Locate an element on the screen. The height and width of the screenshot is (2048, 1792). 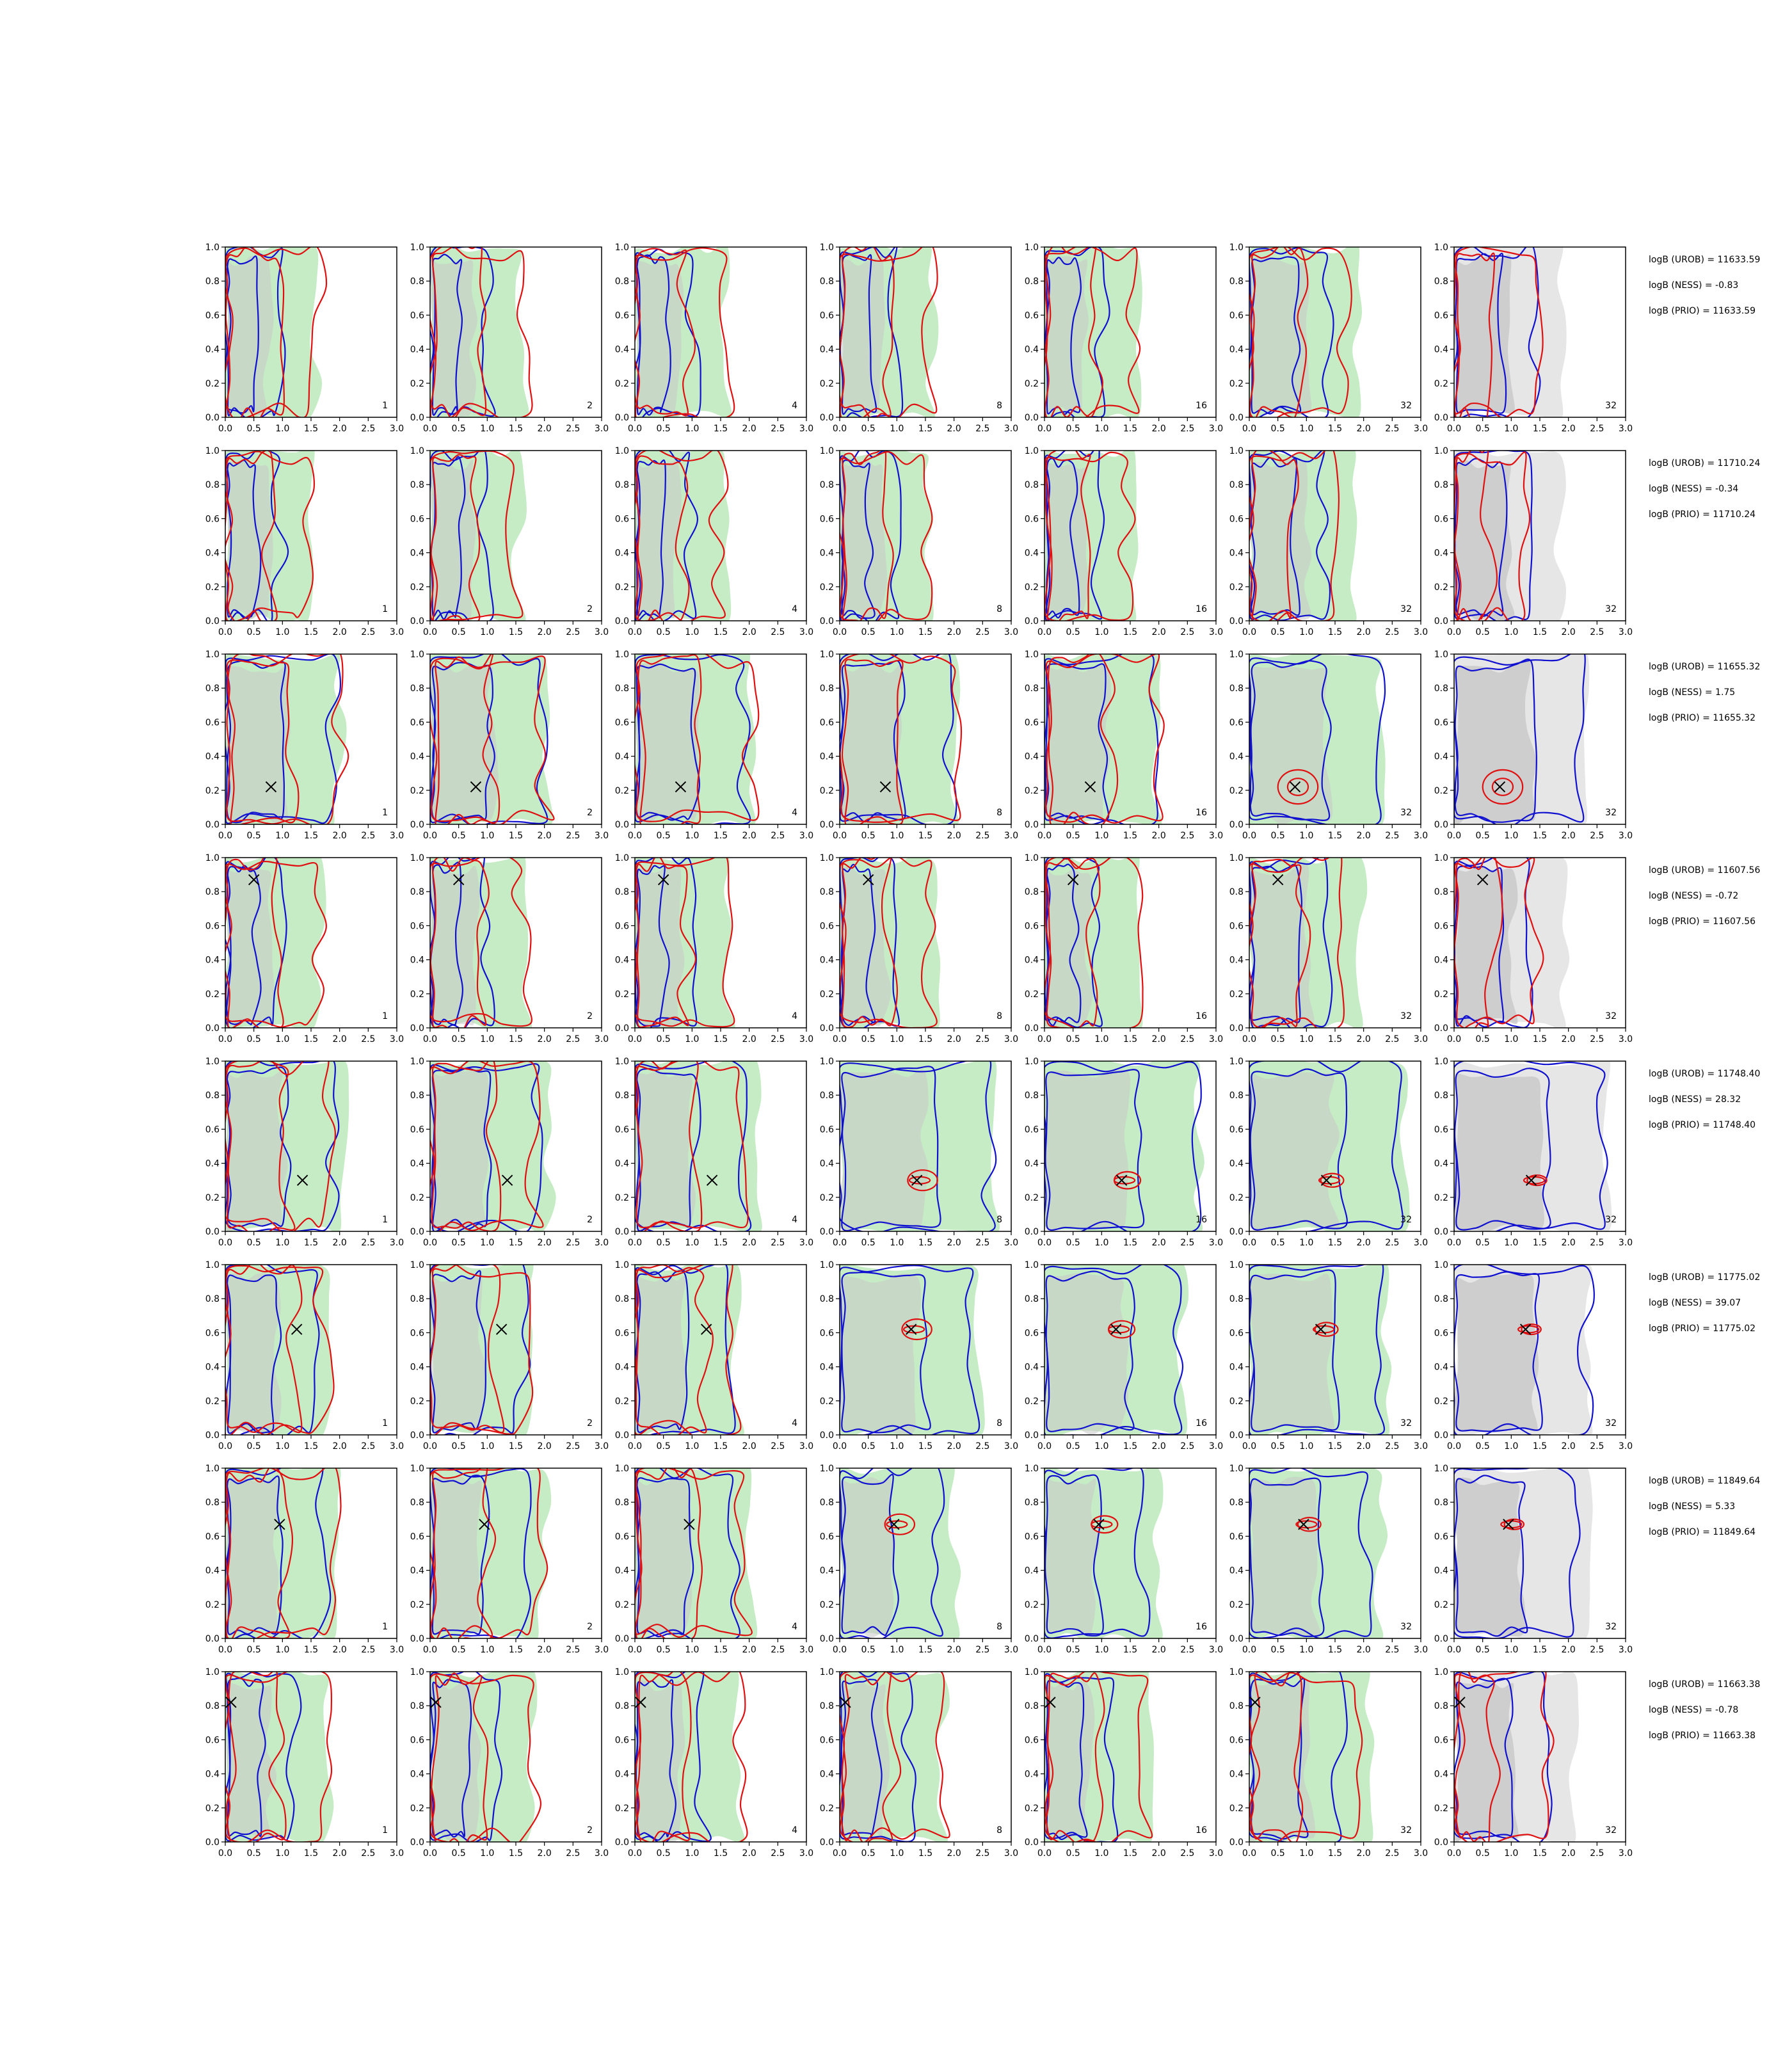
log-bayes-factor-text: logB (NESS) = -0.34 is located at coordinates (1693, 489).